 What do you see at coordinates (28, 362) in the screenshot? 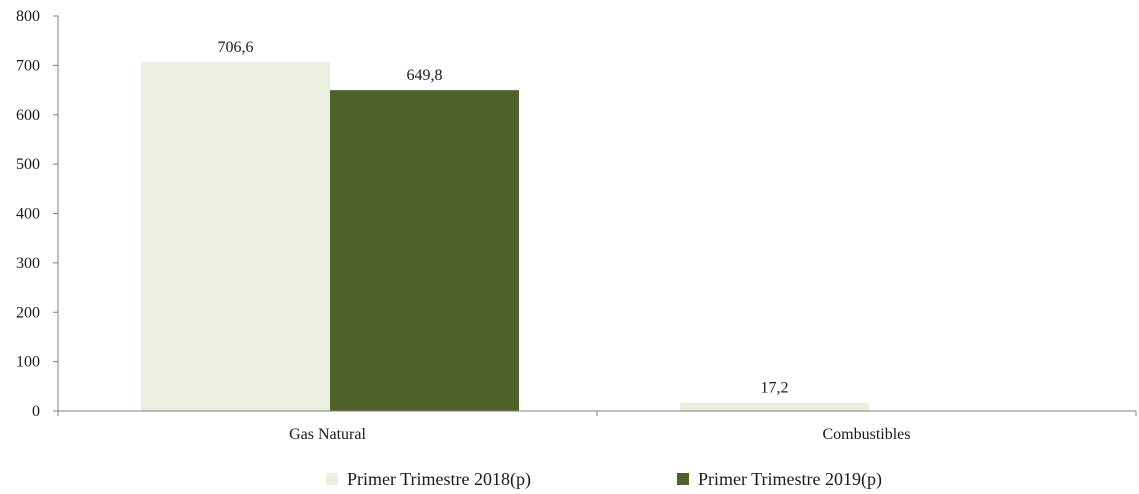
I see `y-tick-label: 100` at bounding box center [28, 362].